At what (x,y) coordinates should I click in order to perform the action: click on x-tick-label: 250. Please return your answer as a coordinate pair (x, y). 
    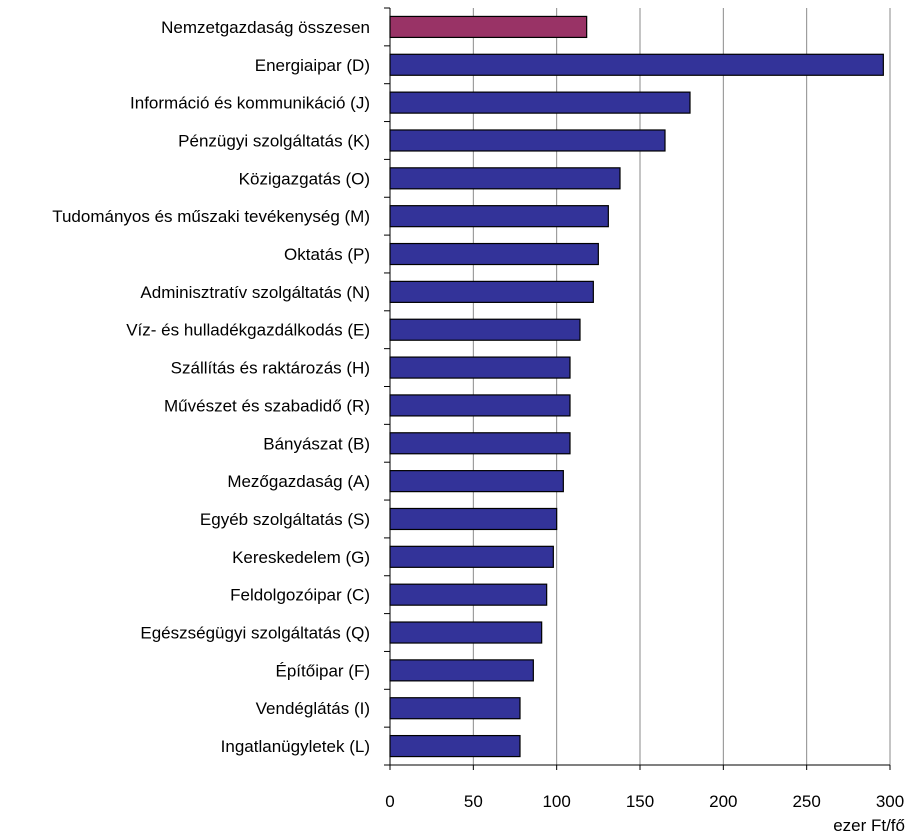
    Looking at the image, I should click on (806, 801).